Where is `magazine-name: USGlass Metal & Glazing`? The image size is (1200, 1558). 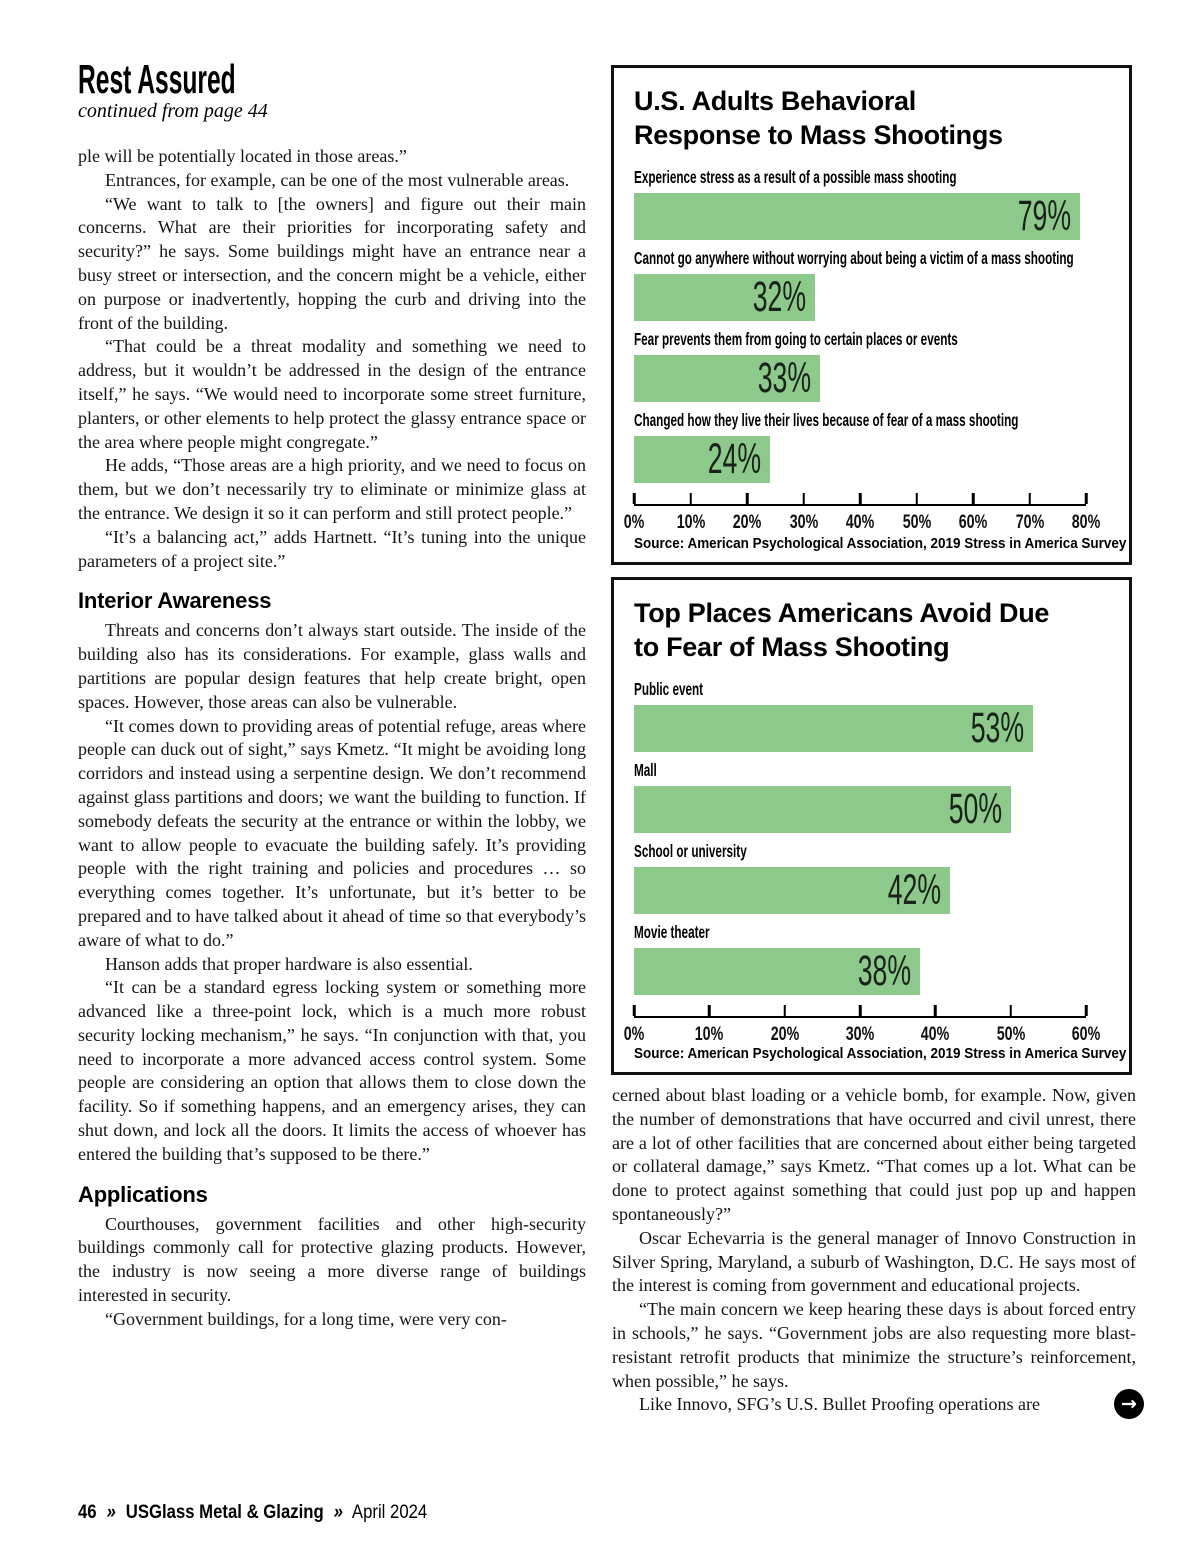
magazine-name: USGlass Metal & Glazing is located at coordinates (224, 1512).